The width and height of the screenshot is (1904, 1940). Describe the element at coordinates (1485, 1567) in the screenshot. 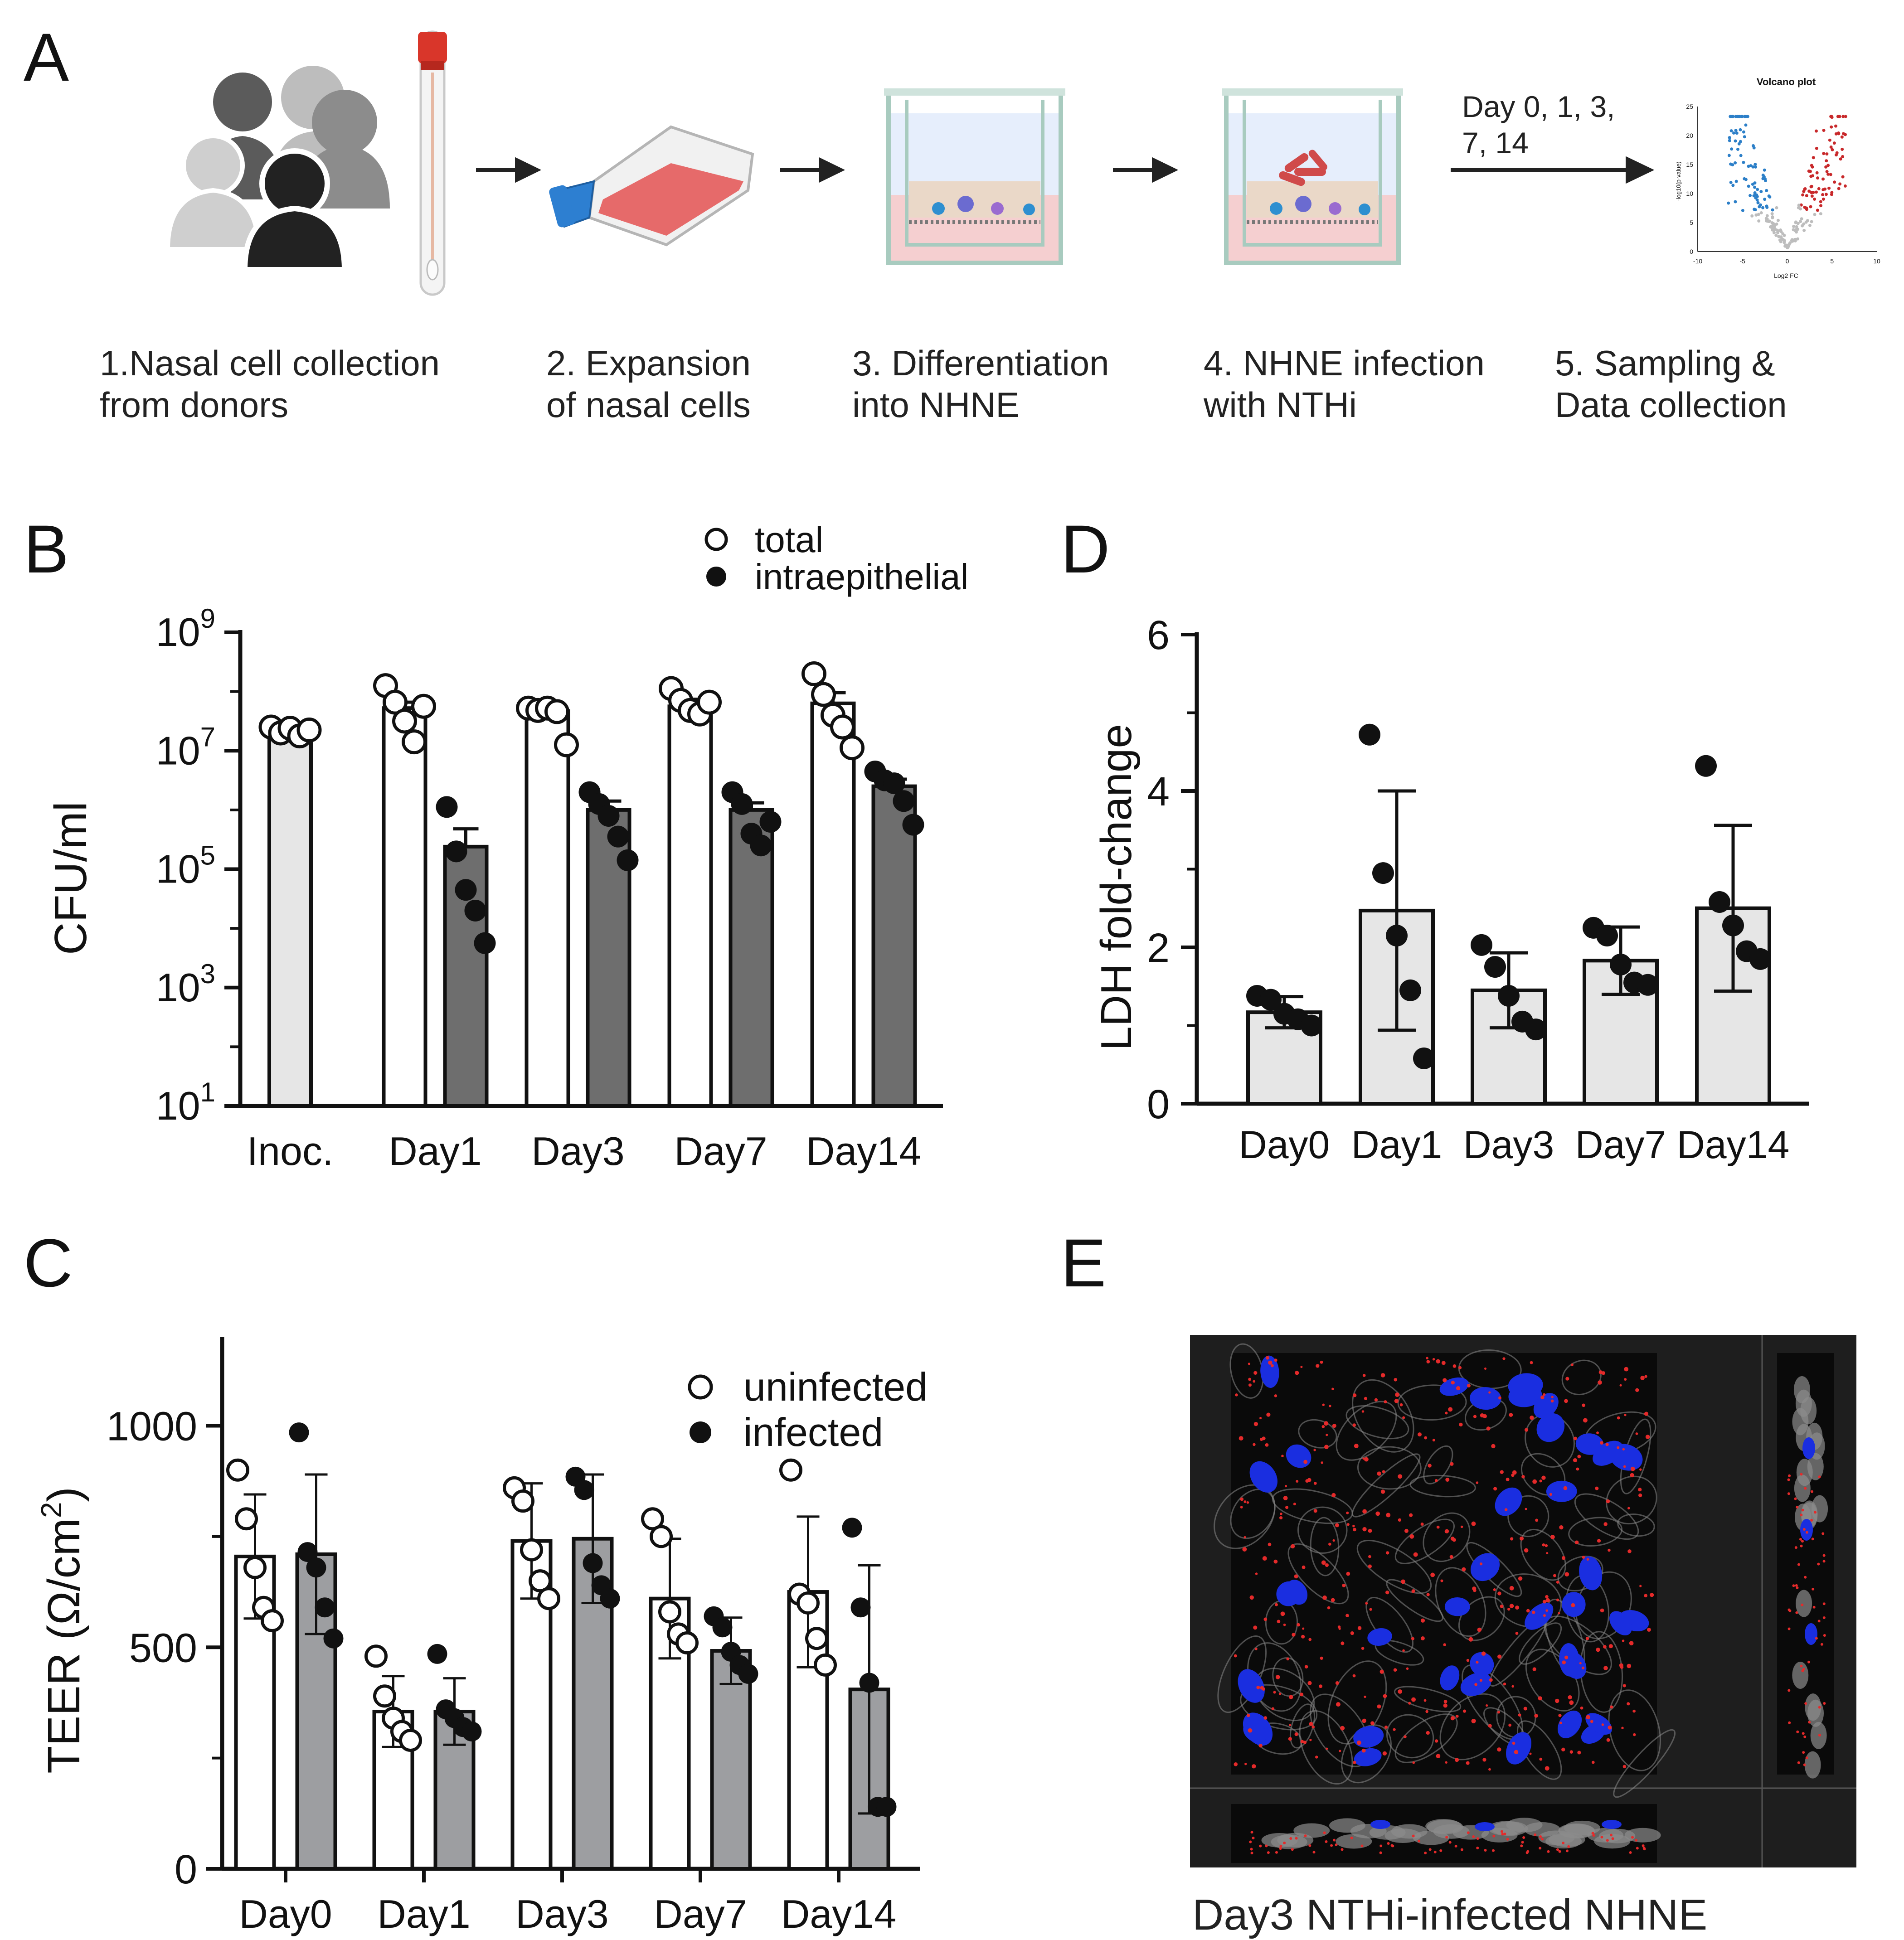

I see `nucleus` at that location.